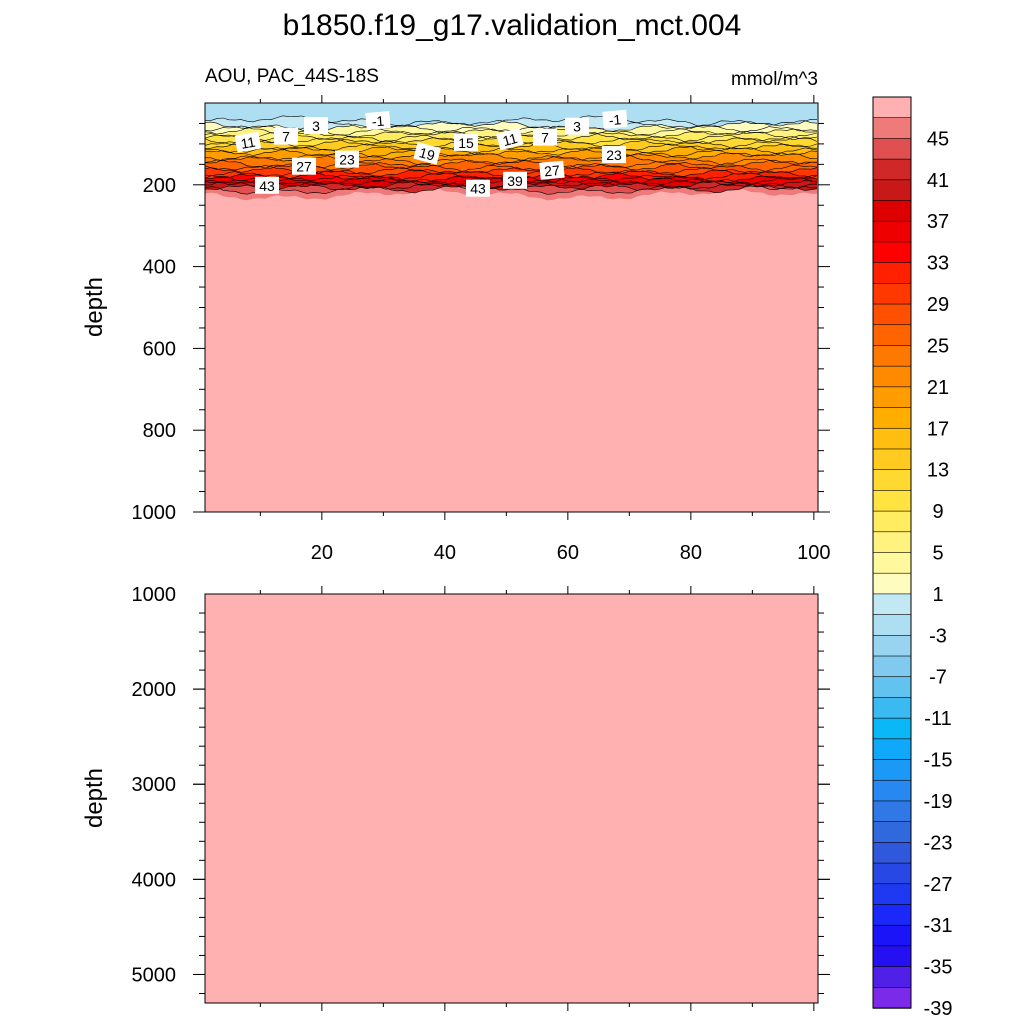  I want to click on contour-label: 39, so click(515, 180).